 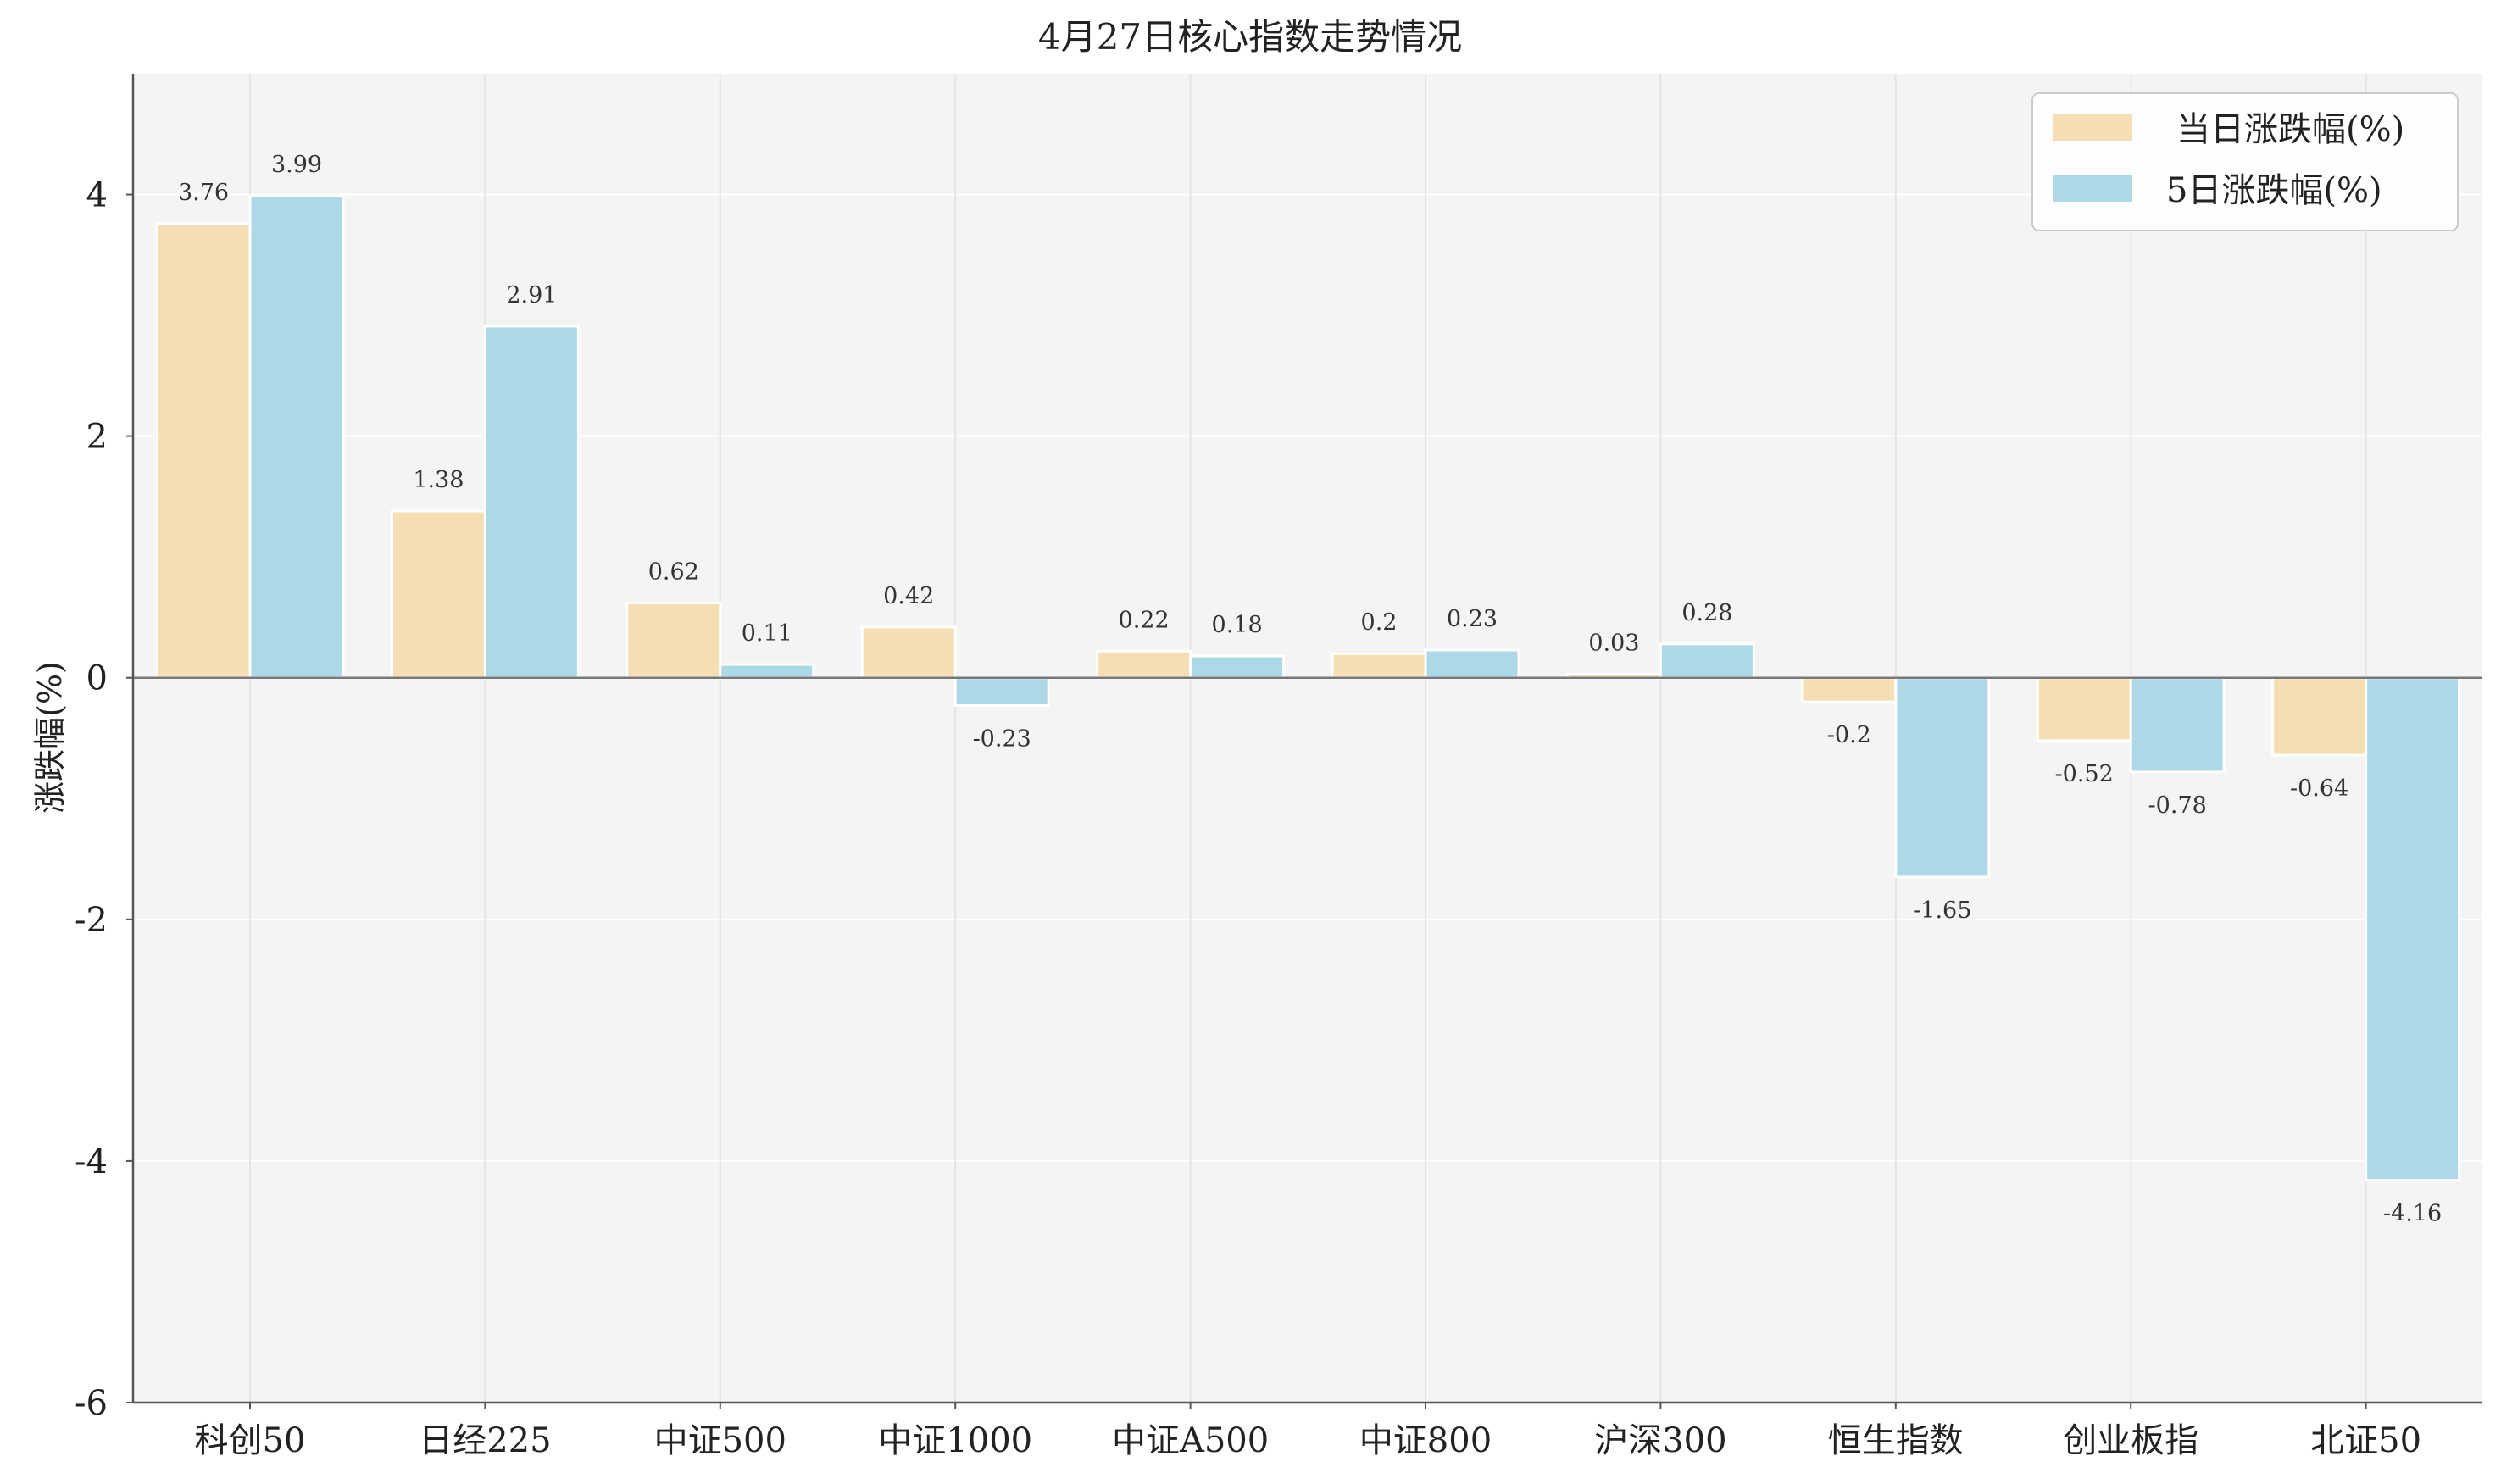 What do you see at coordinates (1896, 1440) in the screenshot?
I see `x-tick-label: 恒生指数` at bounding box center [1896, 1440].